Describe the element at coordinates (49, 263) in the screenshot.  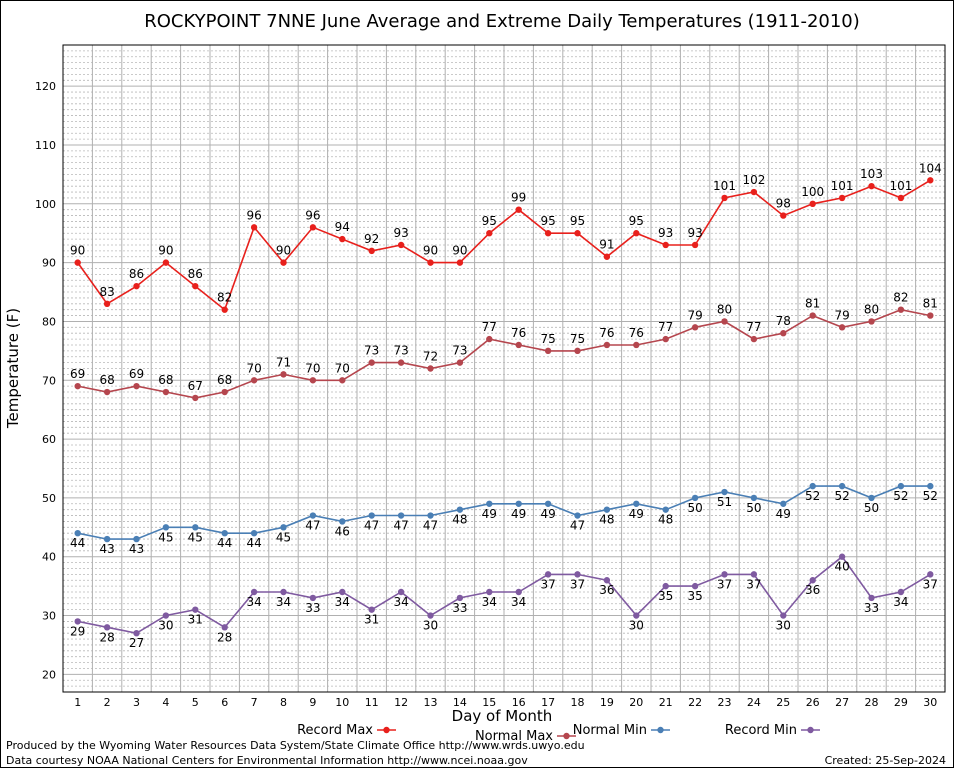
I see `y-tick-label: 90` at that location.